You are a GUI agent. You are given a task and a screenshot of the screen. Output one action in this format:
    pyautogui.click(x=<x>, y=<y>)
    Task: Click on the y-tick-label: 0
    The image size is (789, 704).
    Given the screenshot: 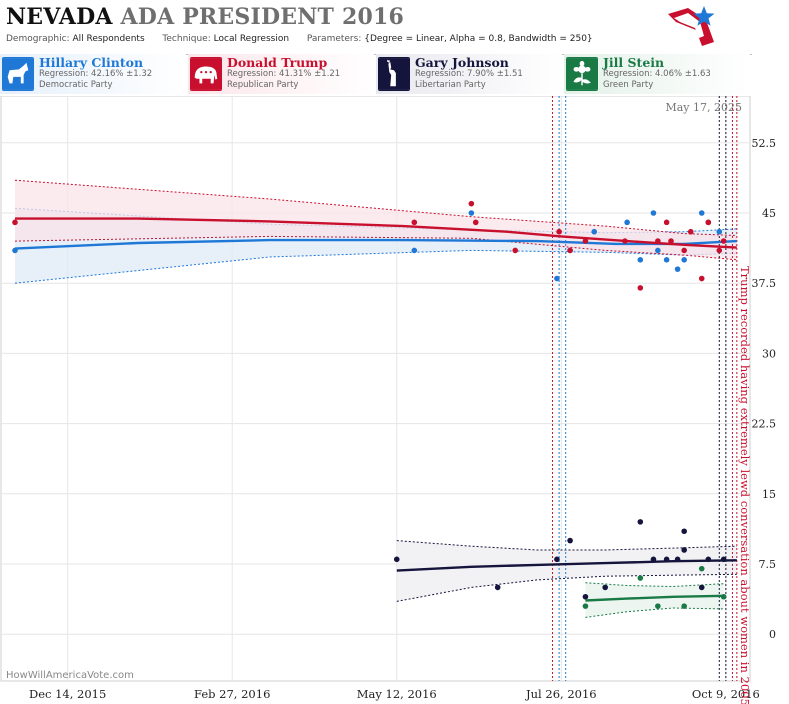 What is the action you would take?
    pyautogui.click(x=772, y=634)
    